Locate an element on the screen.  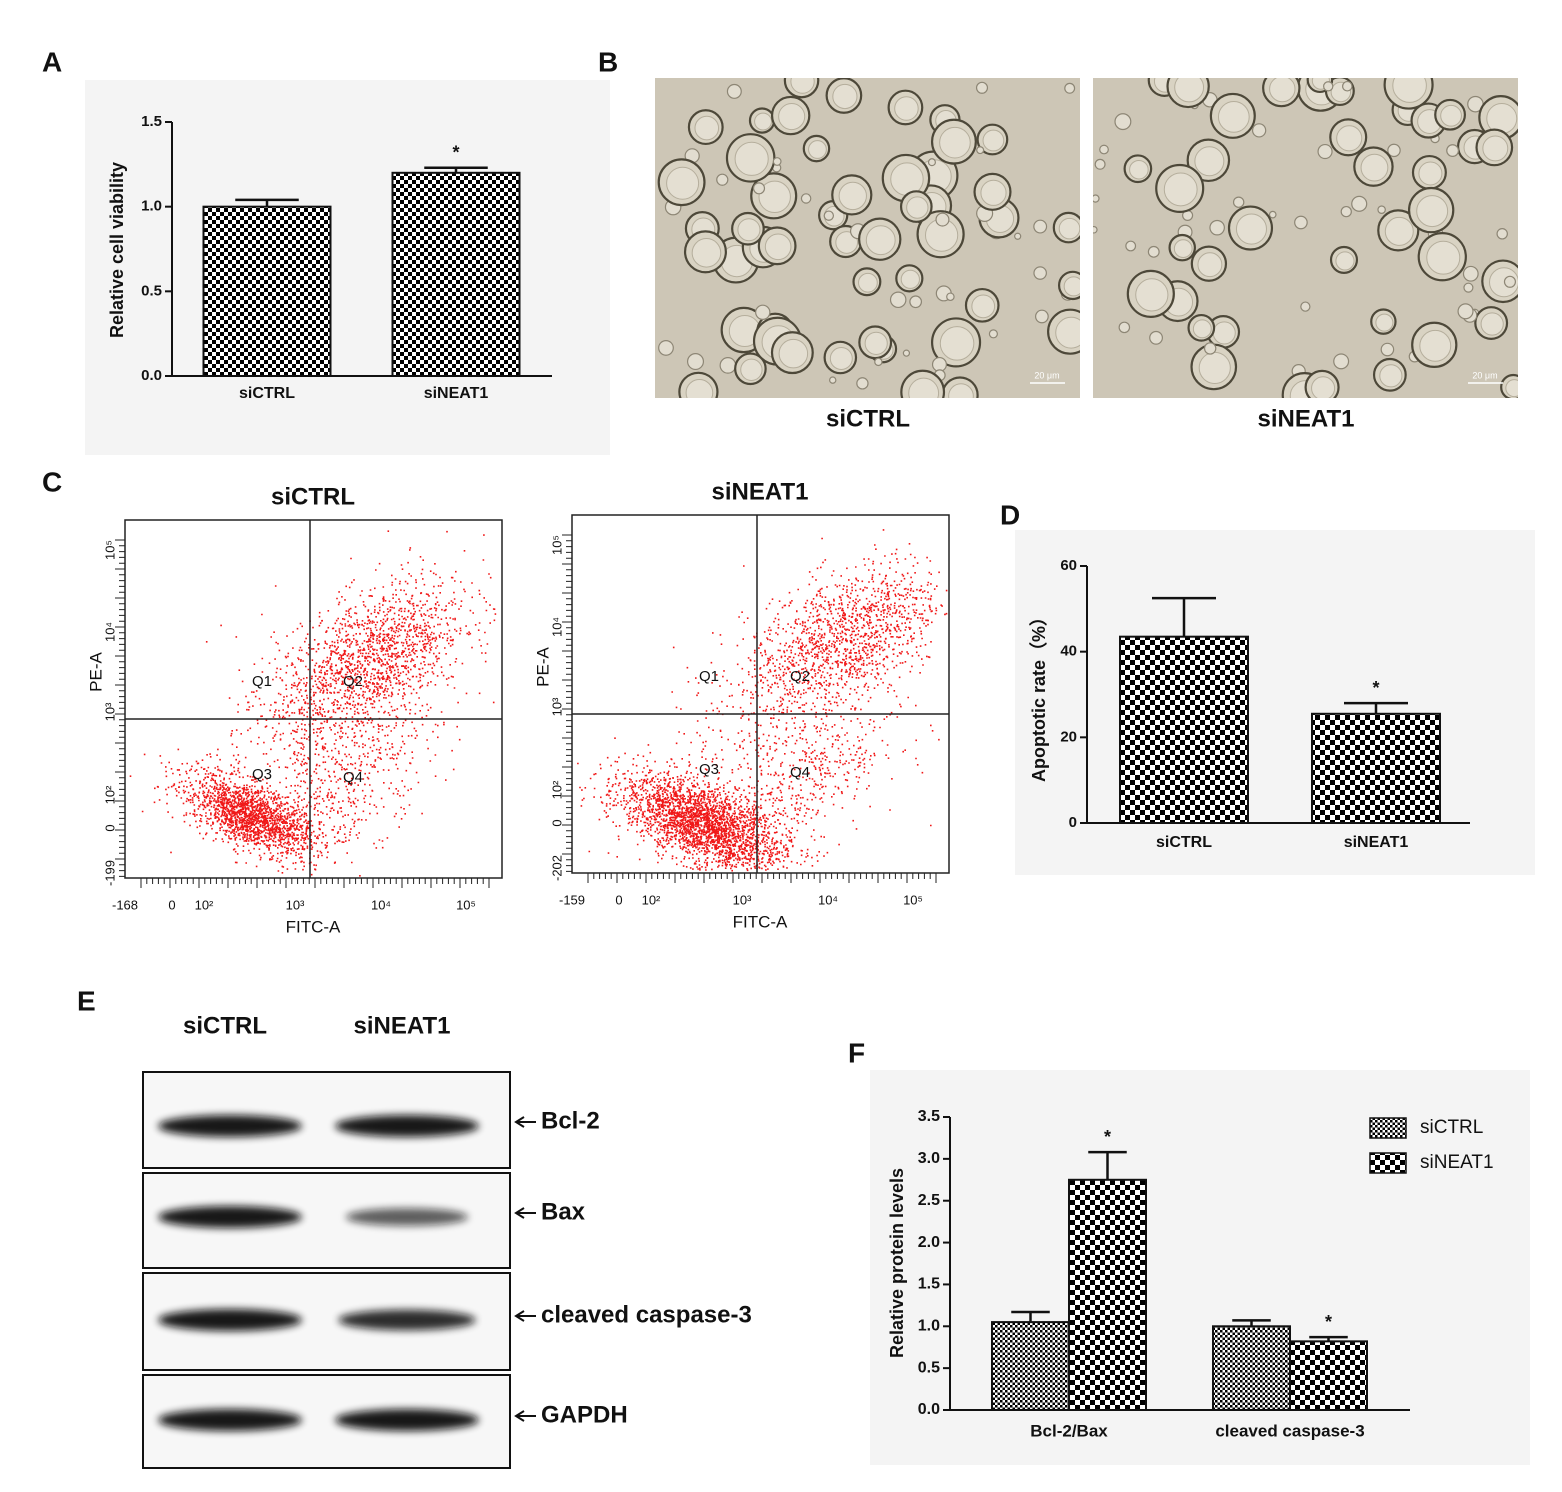
band-label: GAPDH is located at coordinates (584, 1414).